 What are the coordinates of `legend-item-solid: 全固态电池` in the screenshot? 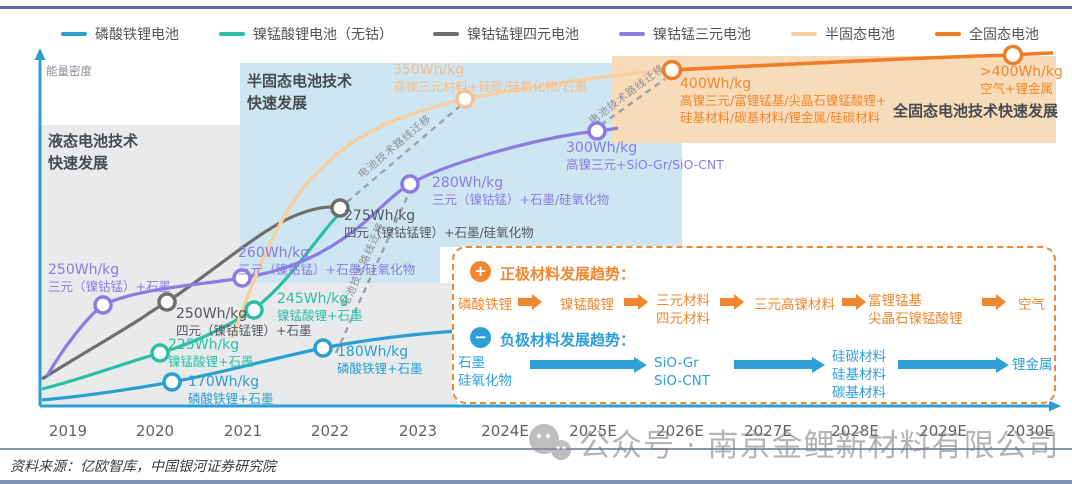 It's located at (987, 34).